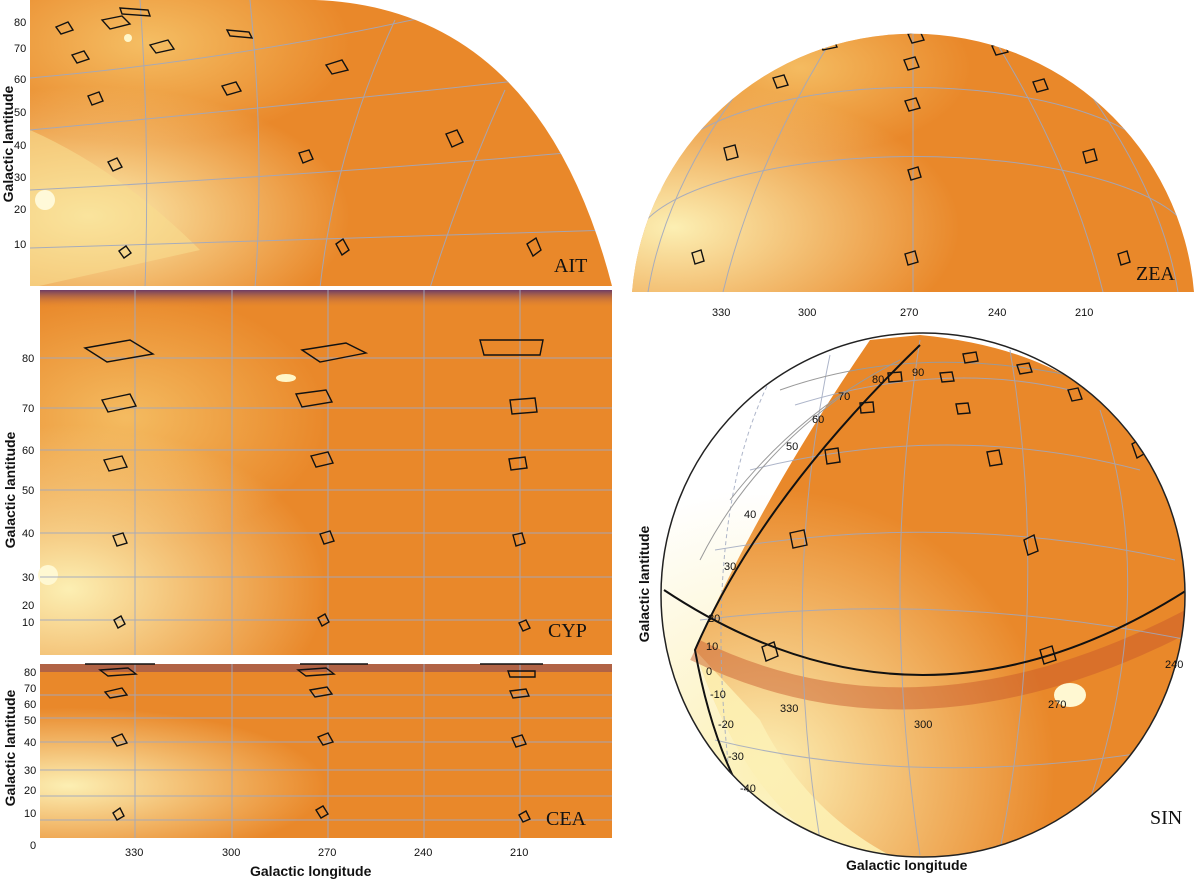 Image resolution: width=1200 pixels, height=883 pixels. I want to click on cyp-lat-tick: 70, so click(28, 409).